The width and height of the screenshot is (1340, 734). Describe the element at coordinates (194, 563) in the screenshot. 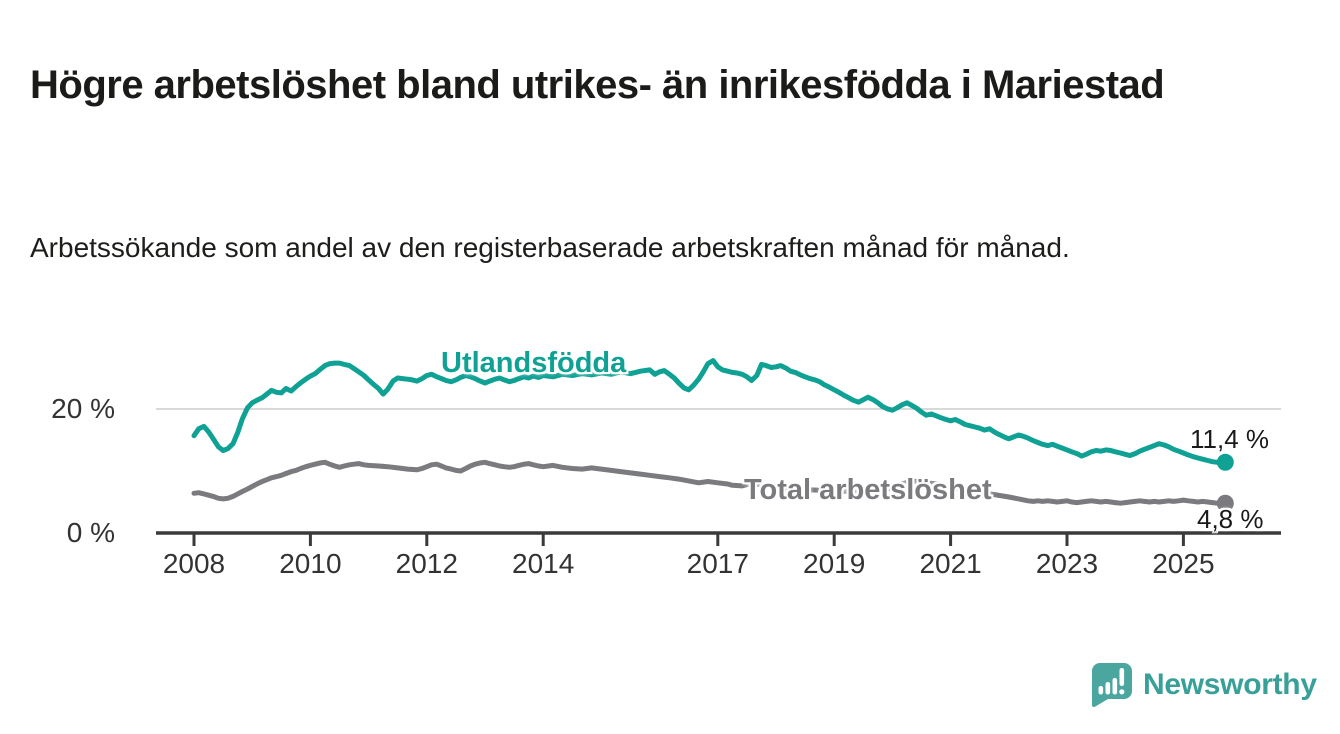

I see `x-tick-label-2008: 2008` at that location.